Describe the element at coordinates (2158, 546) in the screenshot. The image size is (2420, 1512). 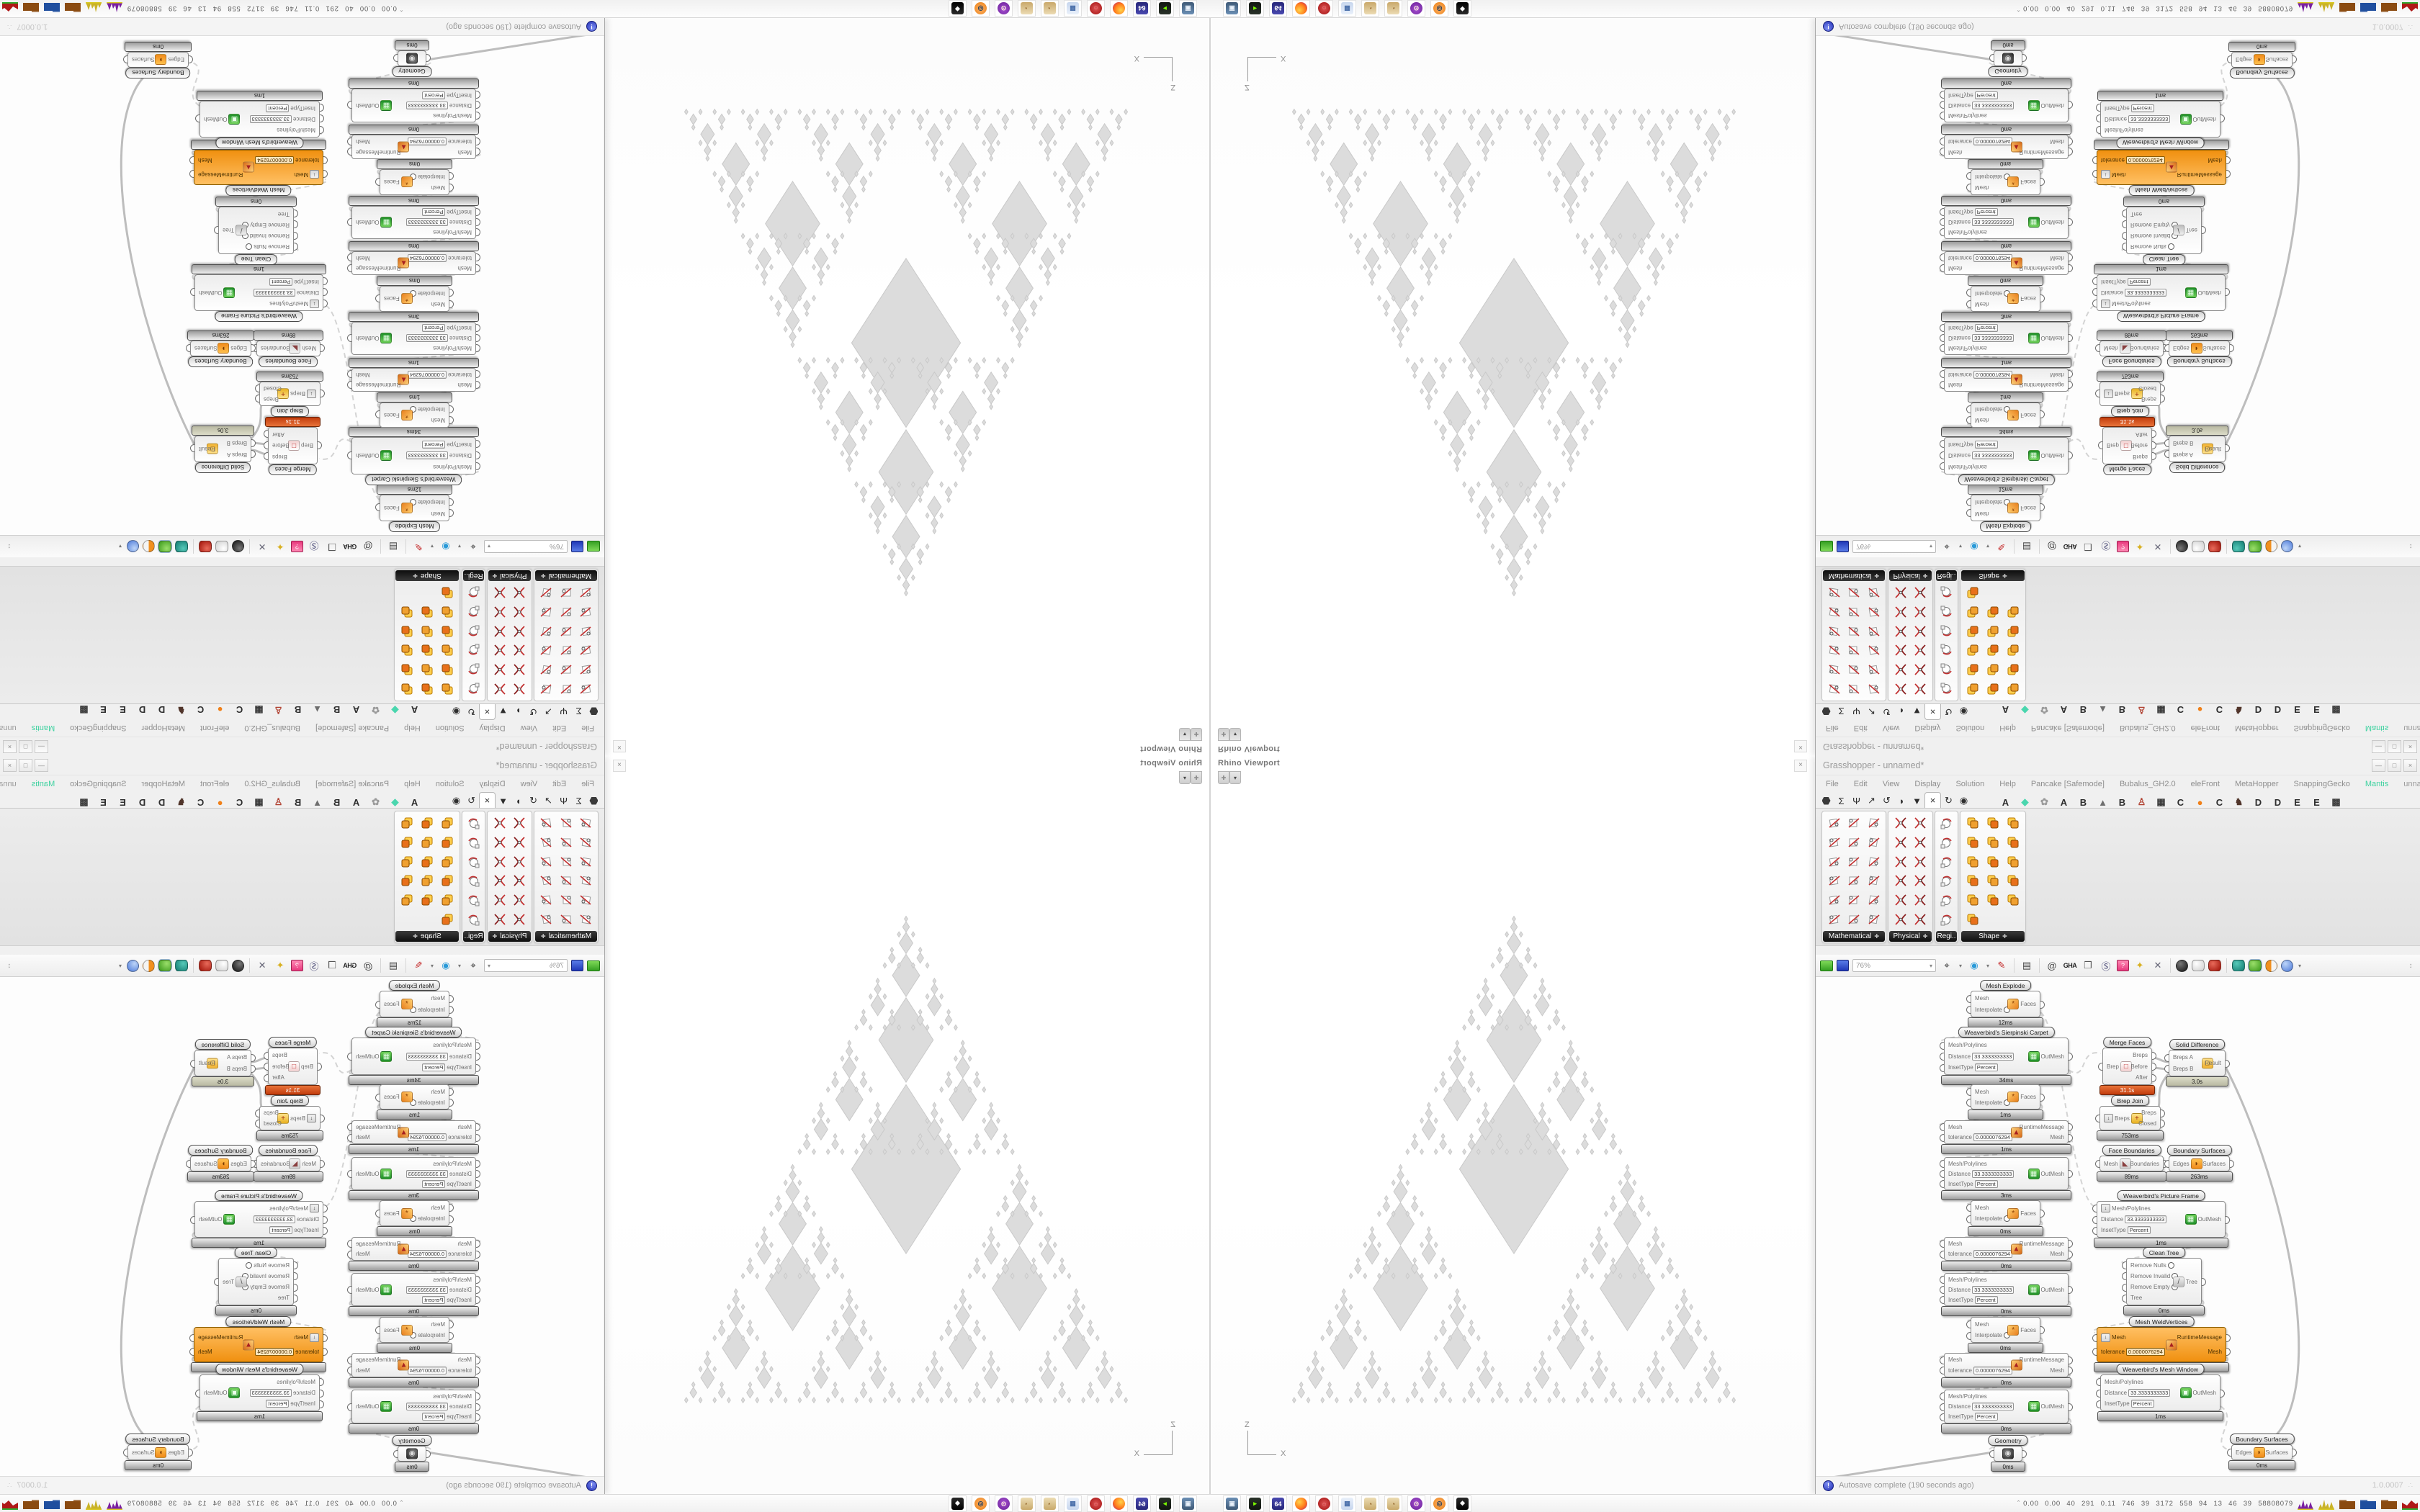
I see `wire-display-button: ✕` at that location.